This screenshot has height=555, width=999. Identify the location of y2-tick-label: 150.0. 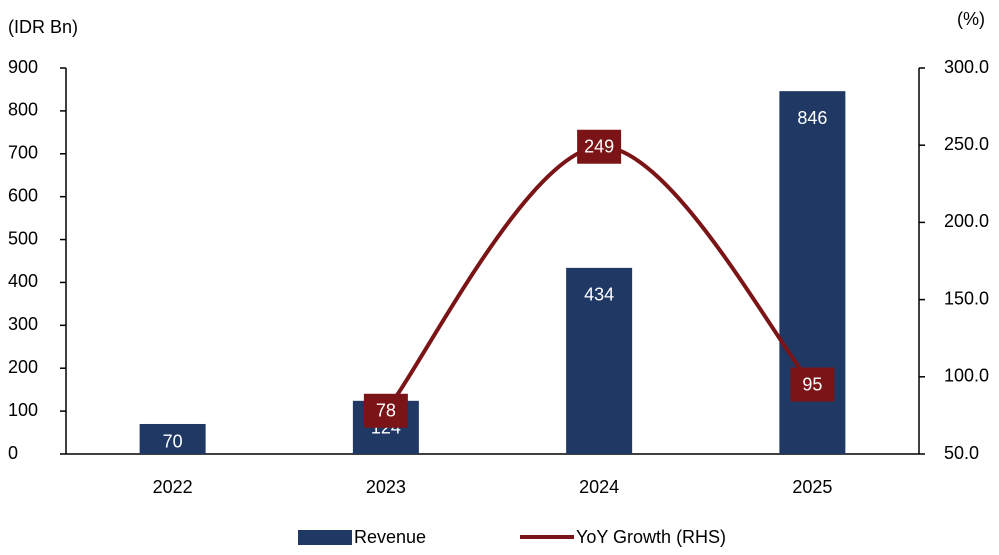
(966, 298).